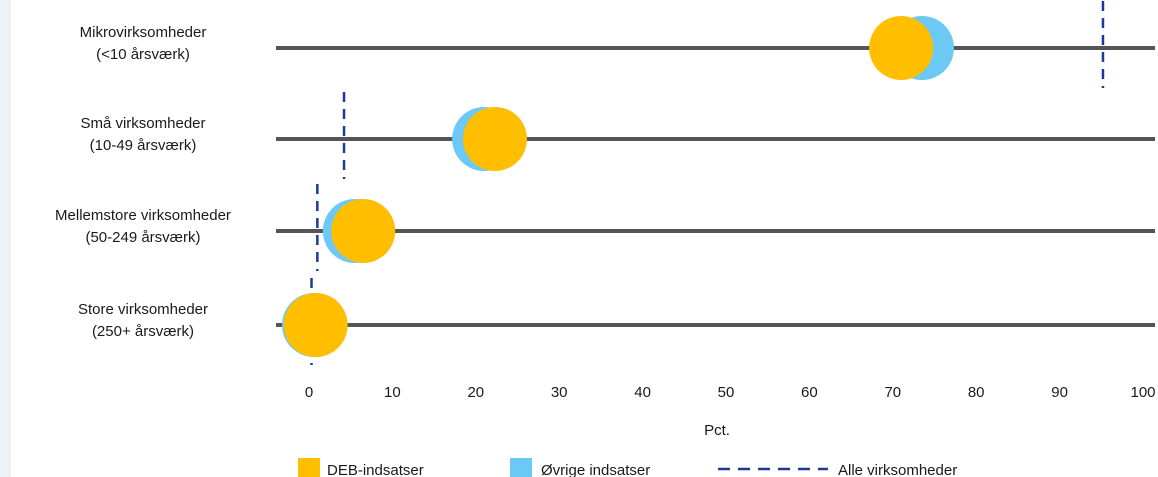 The image size is (1158, 477). I want to click on side-strip, so click(5, 238).